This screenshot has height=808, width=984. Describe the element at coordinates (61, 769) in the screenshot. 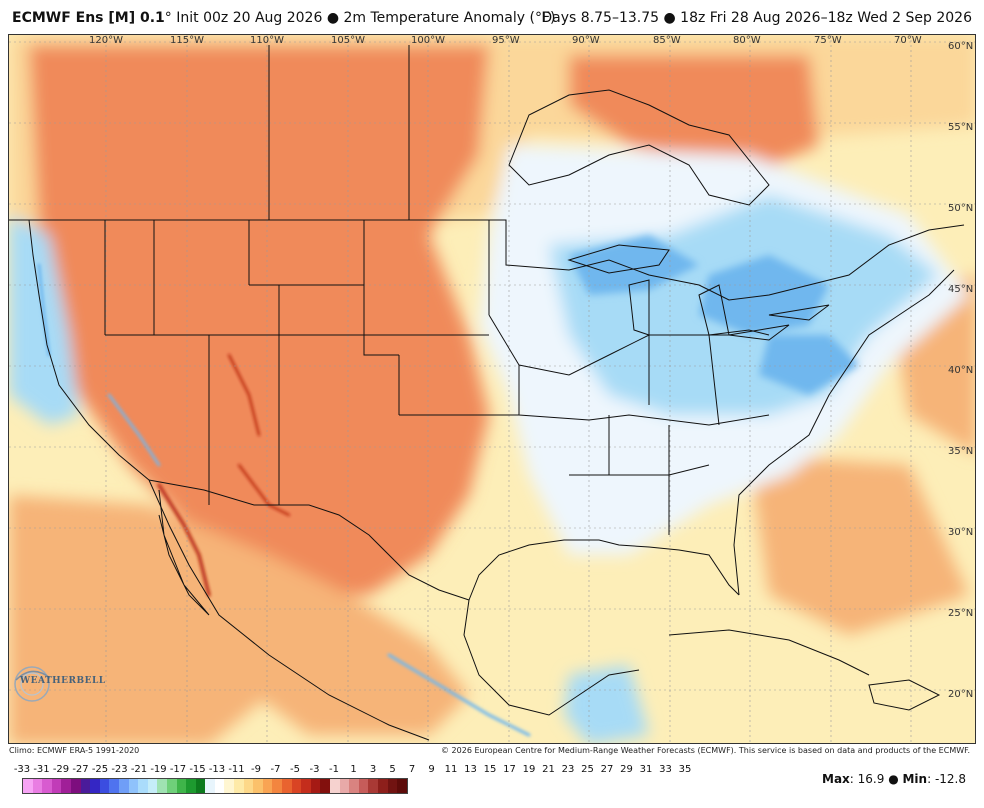

I see `colorbar-tick: -29` at that location.